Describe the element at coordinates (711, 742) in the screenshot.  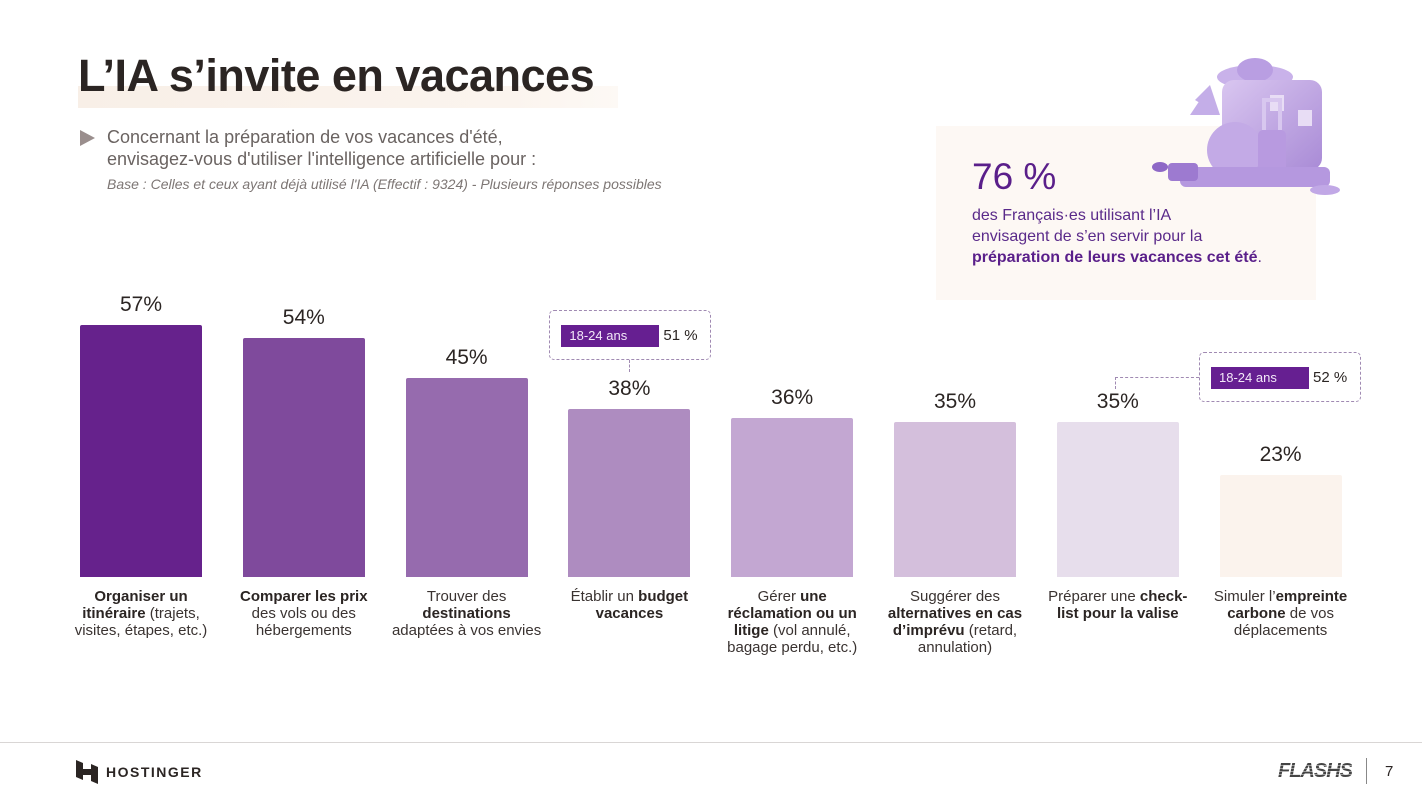
I see `footer-divider` at that location.